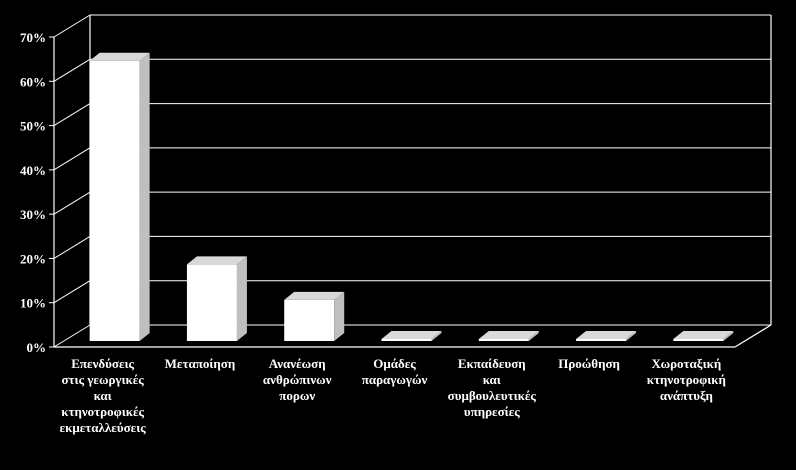 The height and width of the screenshot is (470, 796). I want to click on x-category-label: Προώθηση, so click(589, 363).